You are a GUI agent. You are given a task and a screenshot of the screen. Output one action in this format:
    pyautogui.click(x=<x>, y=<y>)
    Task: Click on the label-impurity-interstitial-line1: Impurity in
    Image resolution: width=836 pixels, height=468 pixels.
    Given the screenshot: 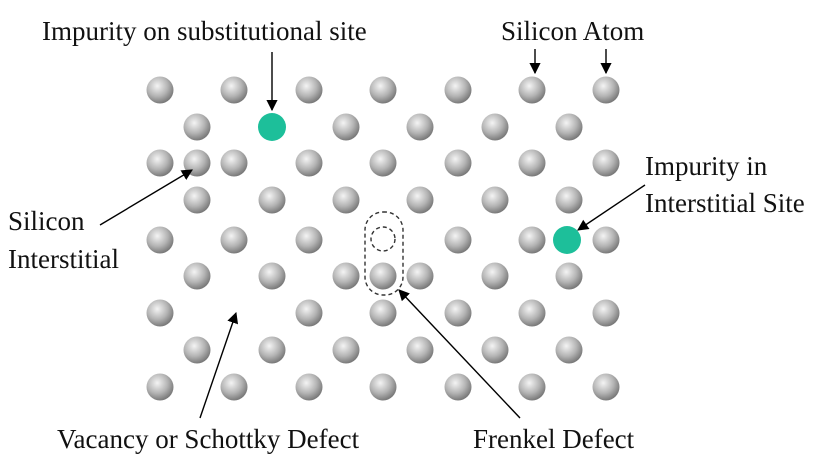 What is the action you would take?
    pyautogui.click(x=706, y=166)
    